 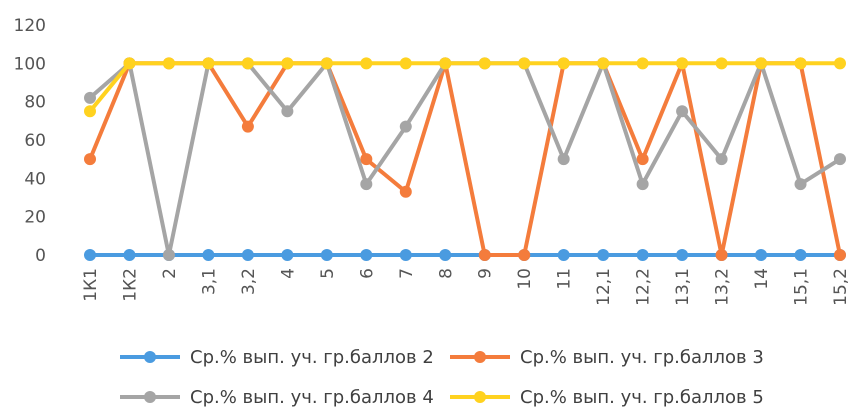 I want to click on x-tick-label: 1К2, so click(x=130, y=285).